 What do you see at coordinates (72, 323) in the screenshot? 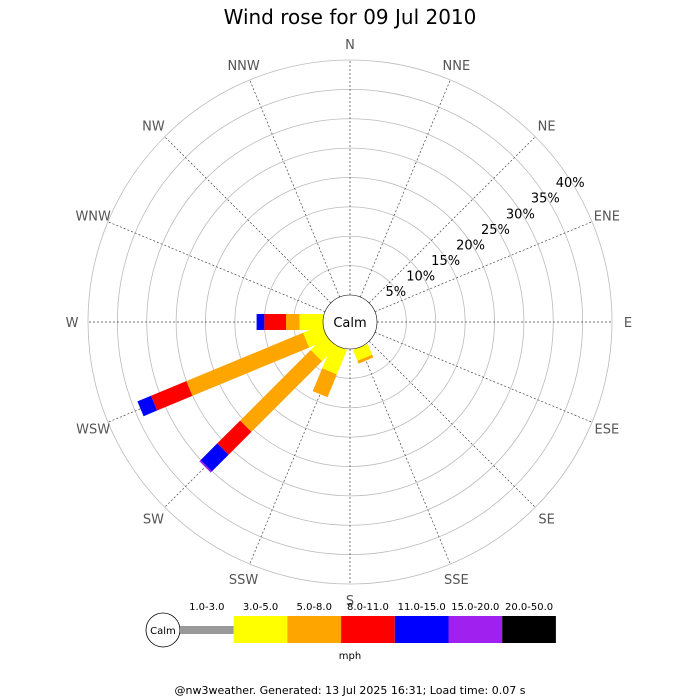
I see `direction-label-w: W` at bounding box center [72, 323].